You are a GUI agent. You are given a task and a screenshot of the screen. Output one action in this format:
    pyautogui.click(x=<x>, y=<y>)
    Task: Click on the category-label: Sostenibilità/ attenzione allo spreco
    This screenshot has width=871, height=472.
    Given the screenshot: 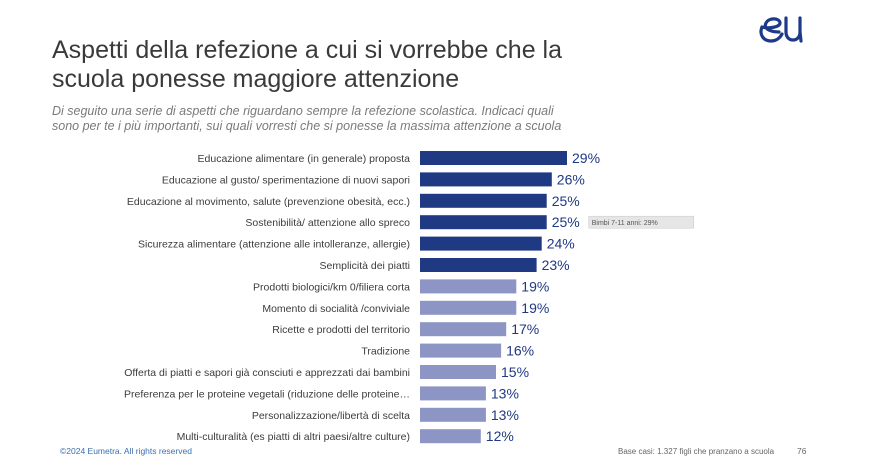 What is the action you would take?
    pyautogui.click(x=327, y=223)
    